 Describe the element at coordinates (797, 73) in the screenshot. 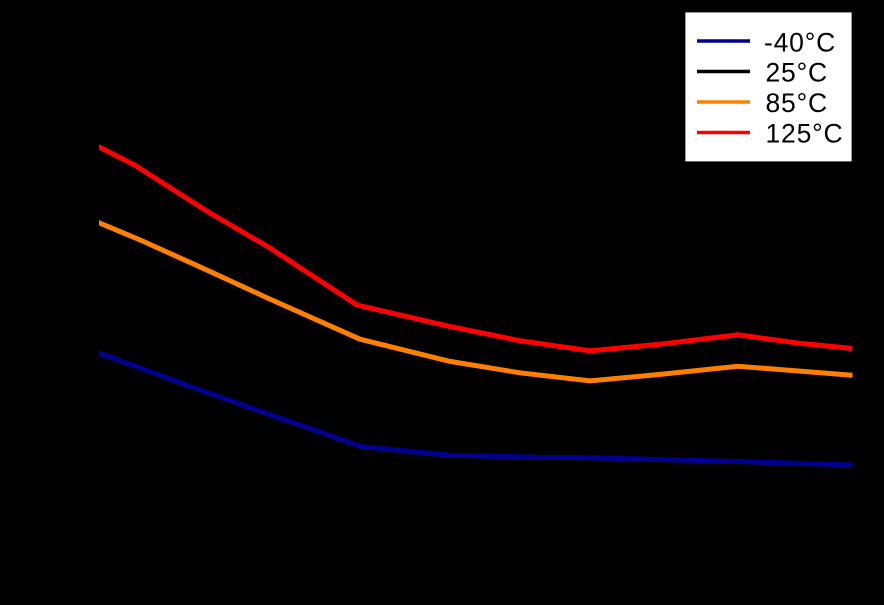

I see `svg-text: 25°C` at that location.